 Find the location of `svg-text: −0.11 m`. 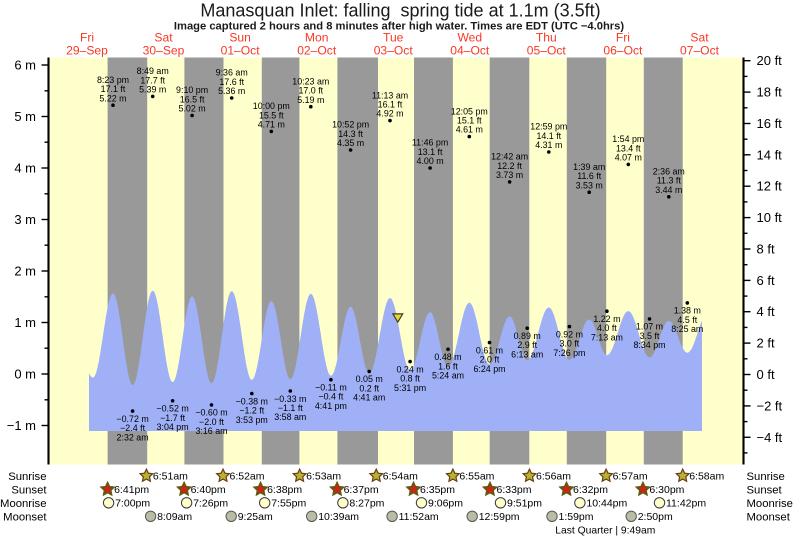

svg-text: −0.11 m is located at coordinates (331, 388).